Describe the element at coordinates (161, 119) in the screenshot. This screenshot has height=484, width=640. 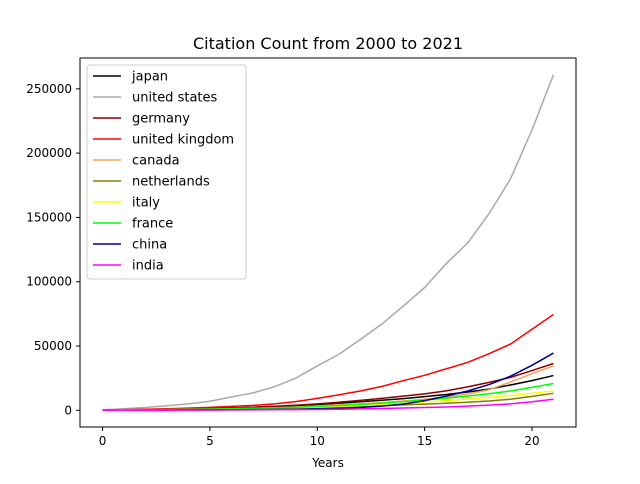
I see `legend-label: germany` at that location.